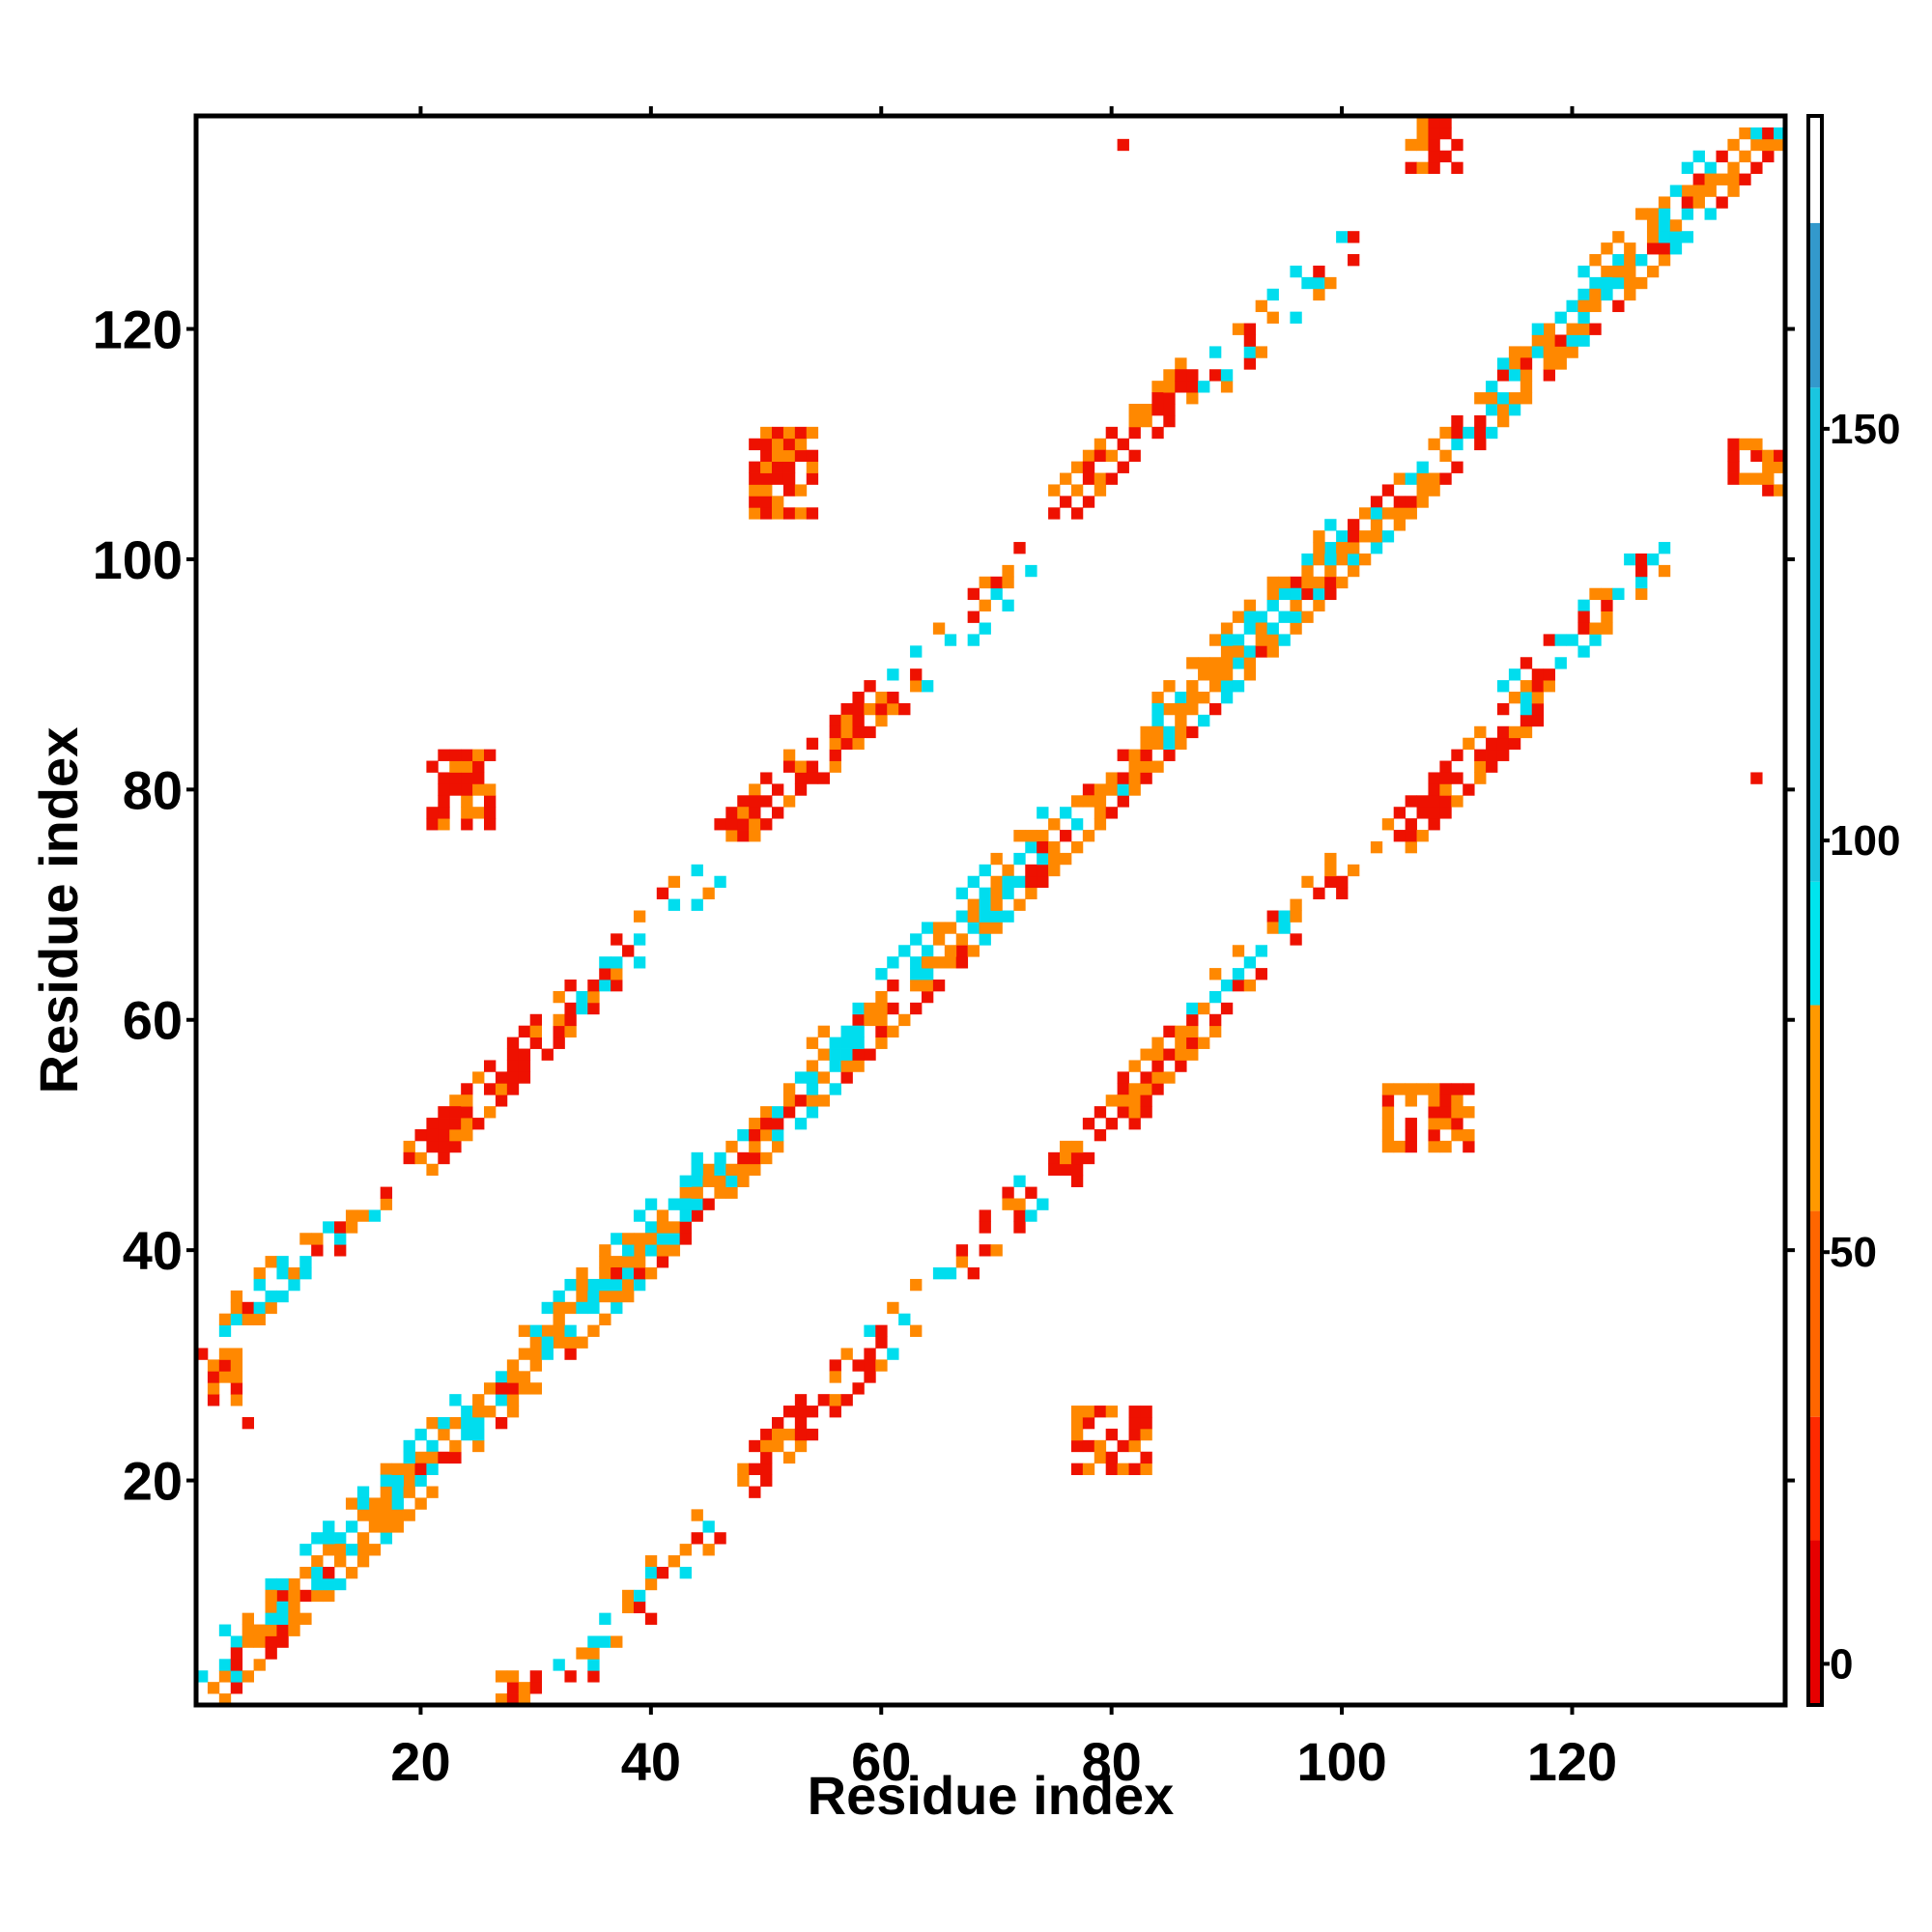 The width and height of the screenshot is (1932, 1932). What do you see at coordinates (1790, 905) in the screenshot?
I see `right-axis-ticks` at bounding box center [1790, 905].